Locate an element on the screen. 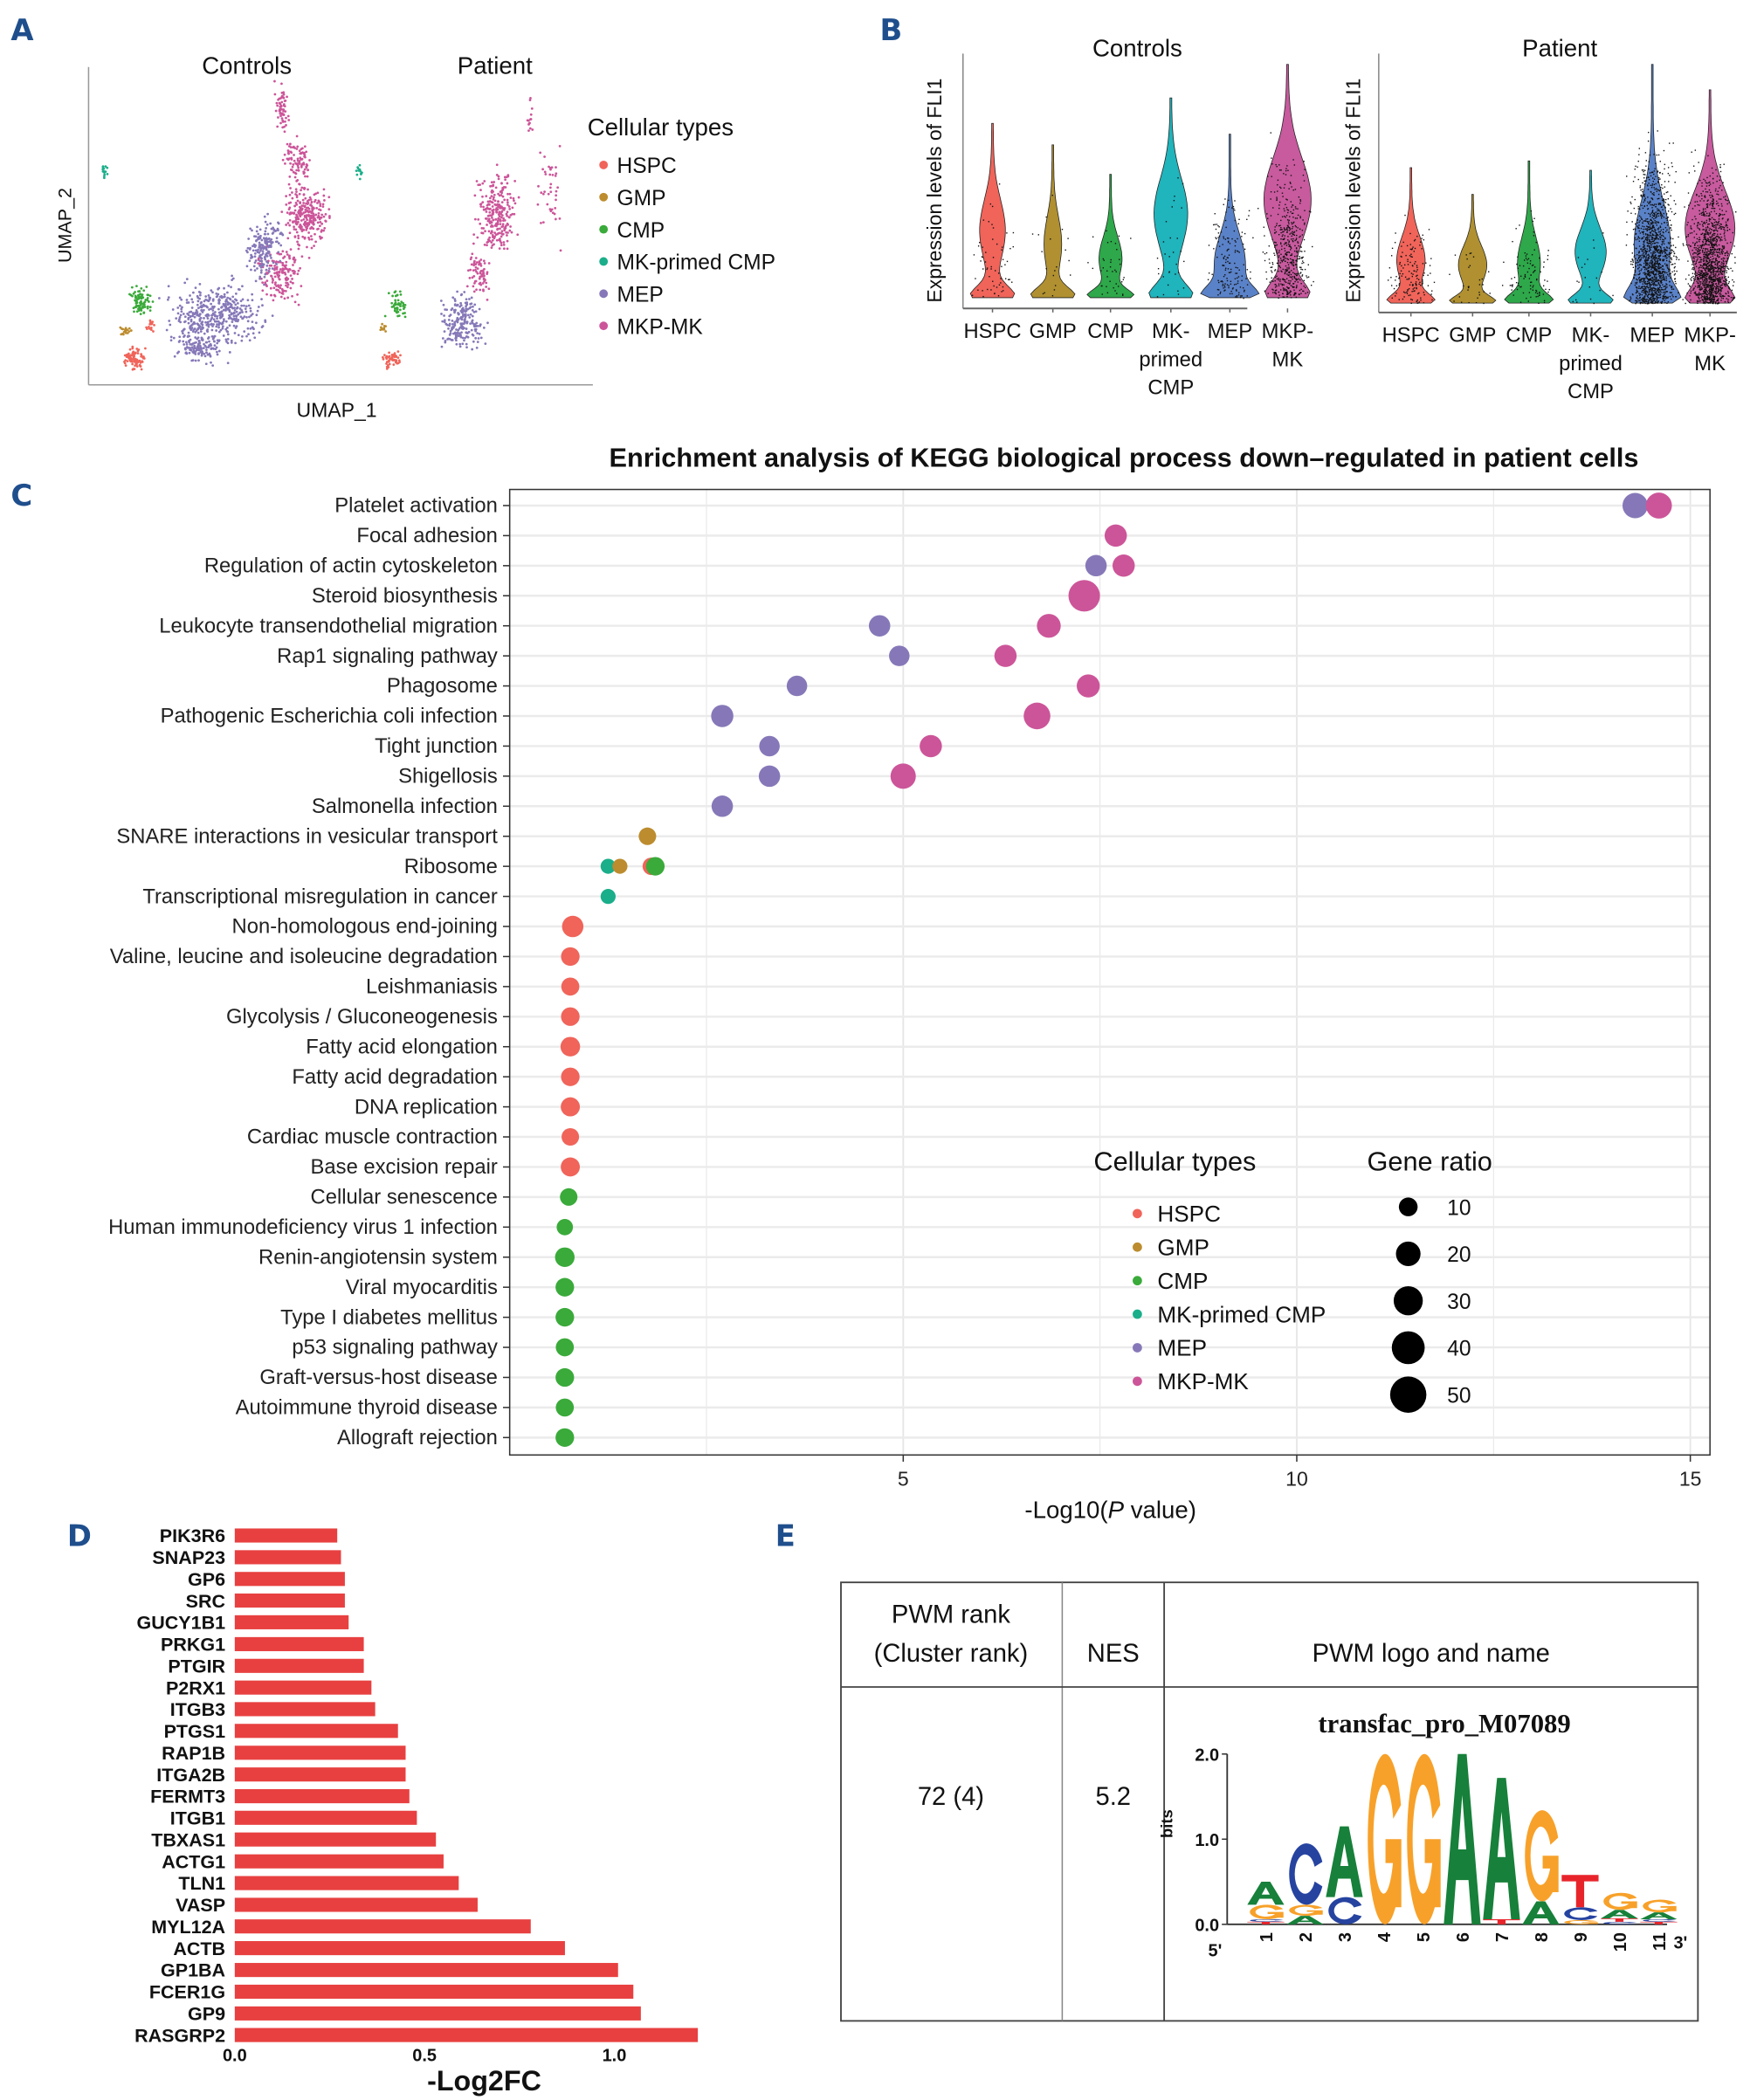  violin-category-label: CMP is located at coordinates (1529, 336).